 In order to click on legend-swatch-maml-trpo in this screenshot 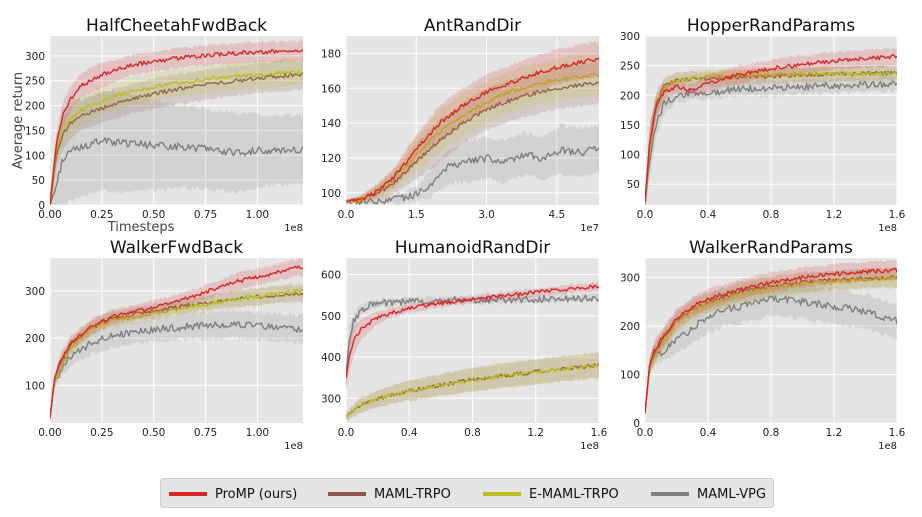, I will do `click(347, 494)`.